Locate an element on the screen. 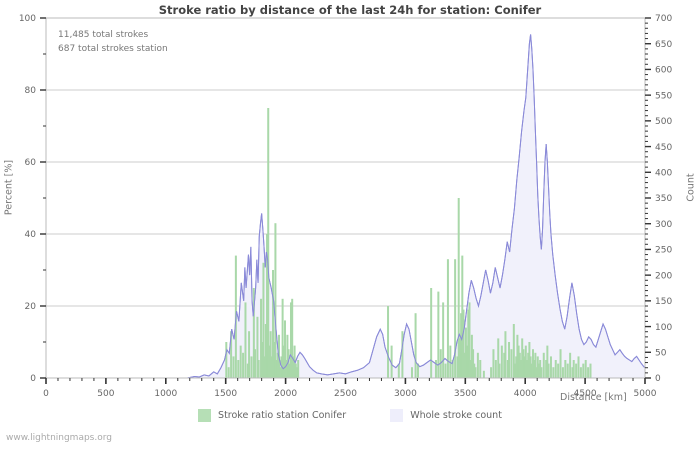 The image size is (700, 450). svg-text: 1000 is located at coordinates (165, 394).